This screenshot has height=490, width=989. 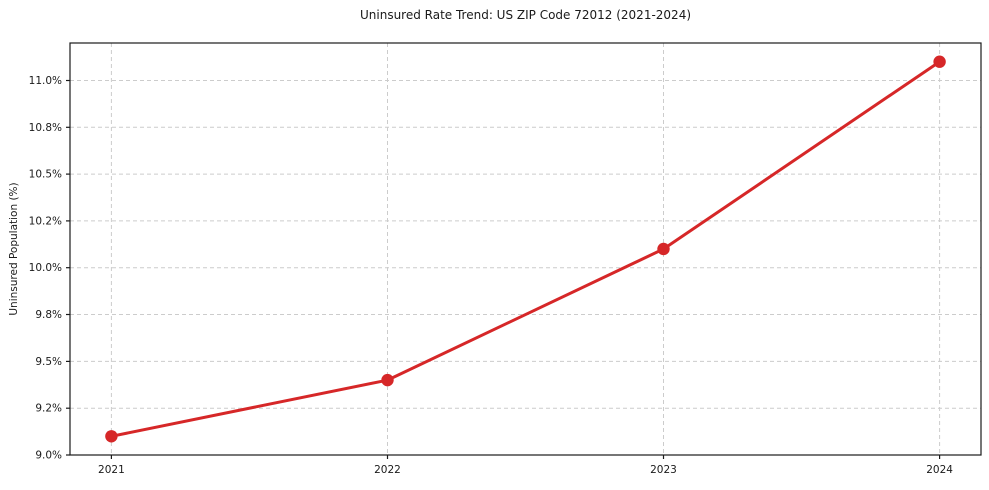 I want to click on x-tick-label: 2023, so click(x=663, y=470).